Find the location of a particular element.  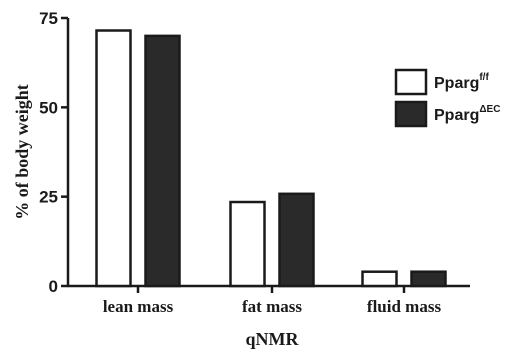

legend: Ppargf/f PpargΔEC is located at coordinates (447, 98).